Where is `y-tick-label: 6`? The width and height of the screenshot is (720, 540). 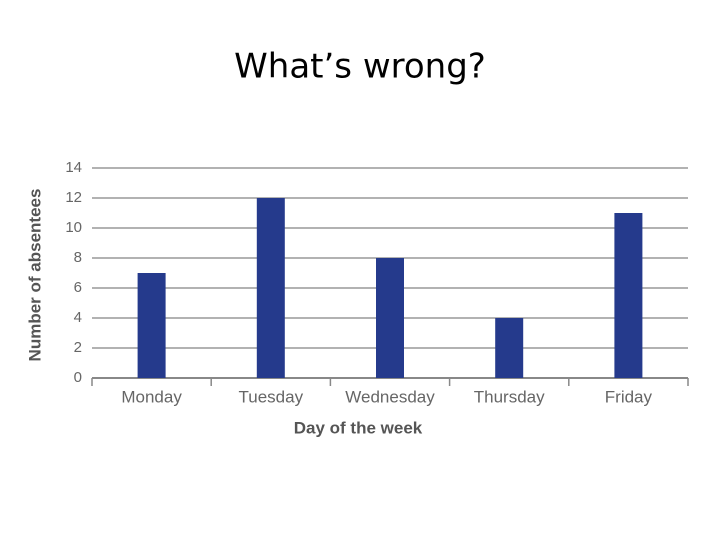 y-tick-label: 6 is located at coordinates (78, 287).